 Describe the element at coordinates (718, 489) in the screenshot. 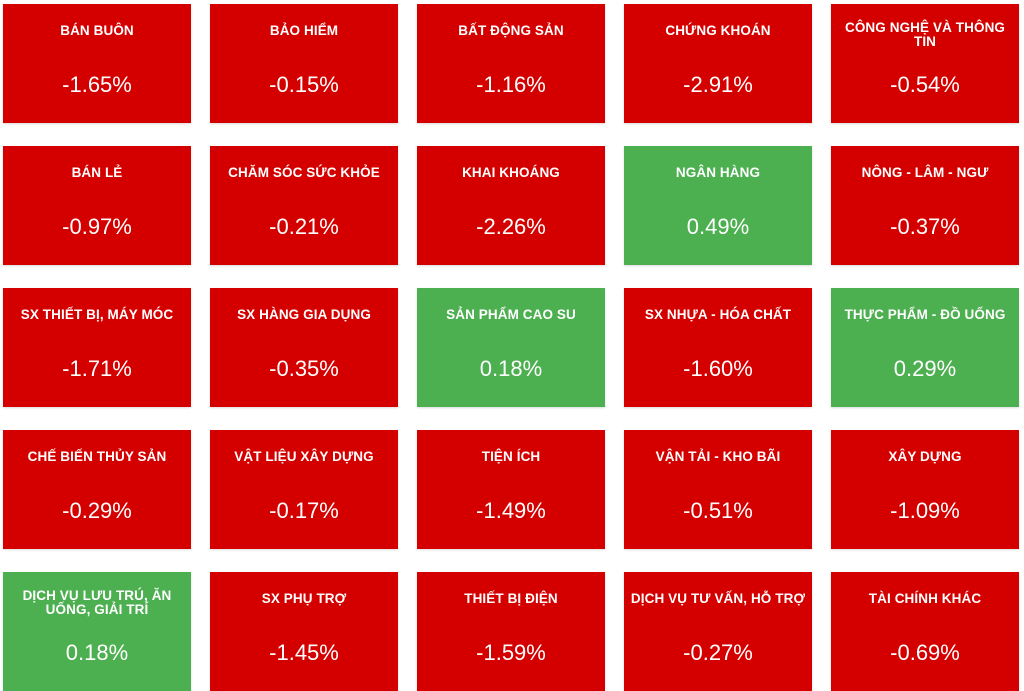

I see `sector-tile-van-tai-kho-bai: VẬN TẢI - KHO BÃI -0.51%` at that location.